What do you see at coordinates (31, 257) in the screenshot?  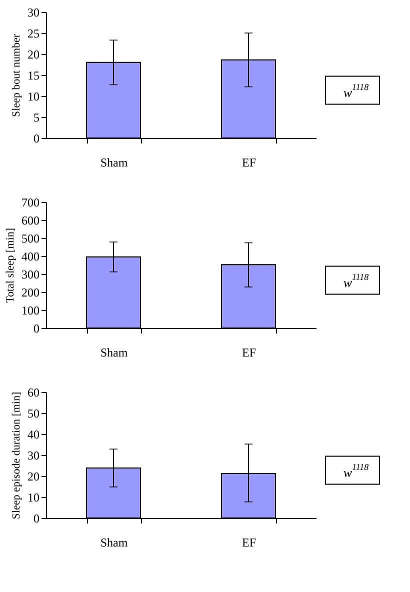 I see `y-tick-label: 400` at bounding box center [31, 257].